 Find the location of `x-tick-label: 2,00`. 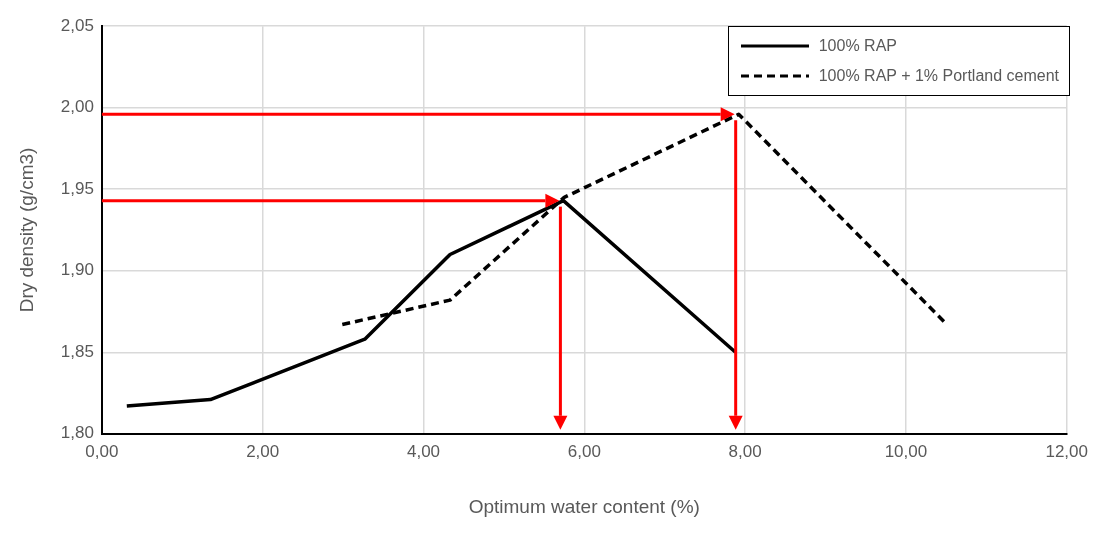

x-tick-label: 2,00 is located at coordinates (263, 451).